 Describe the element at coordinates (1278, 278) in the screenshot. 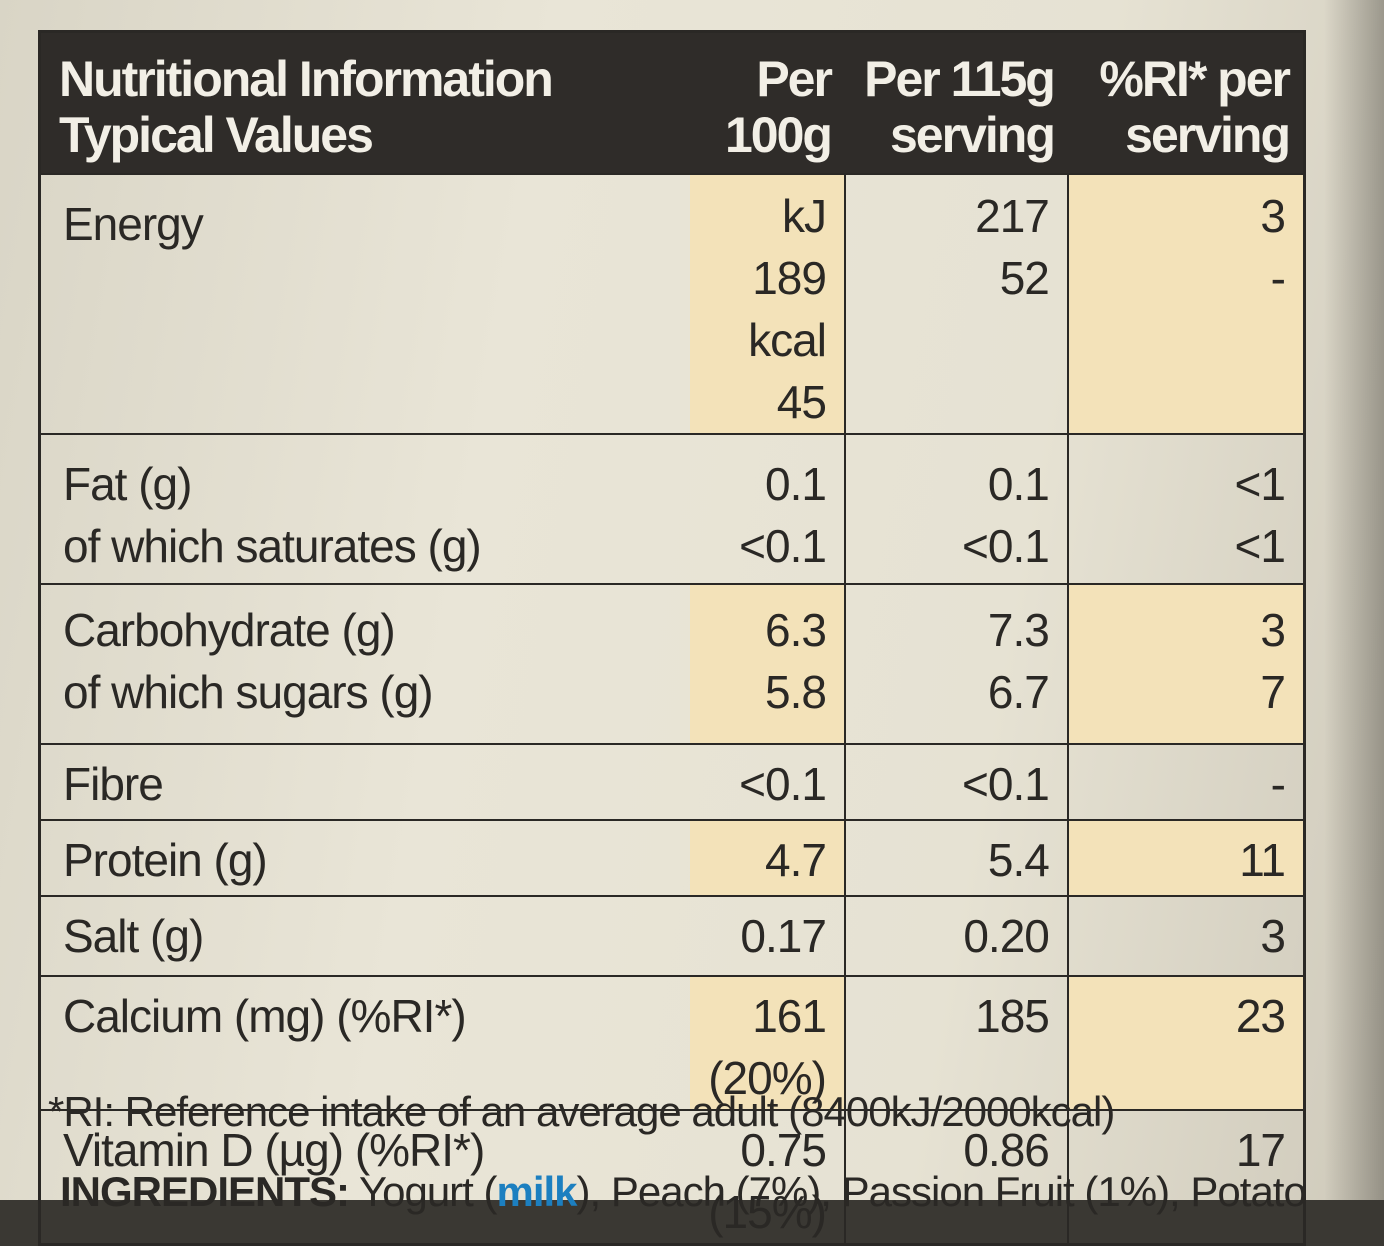

I see `energy-ri-kcal: -` at that location.